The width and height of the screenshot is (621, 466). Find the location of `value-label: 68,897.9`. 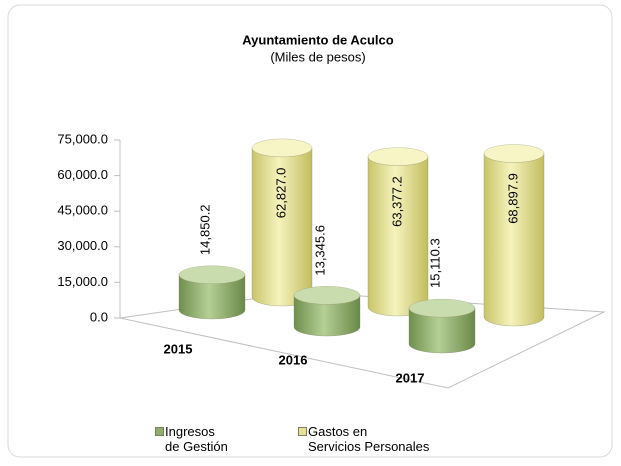

value-label: 68,897.9 is located at coordinates (512, 198).